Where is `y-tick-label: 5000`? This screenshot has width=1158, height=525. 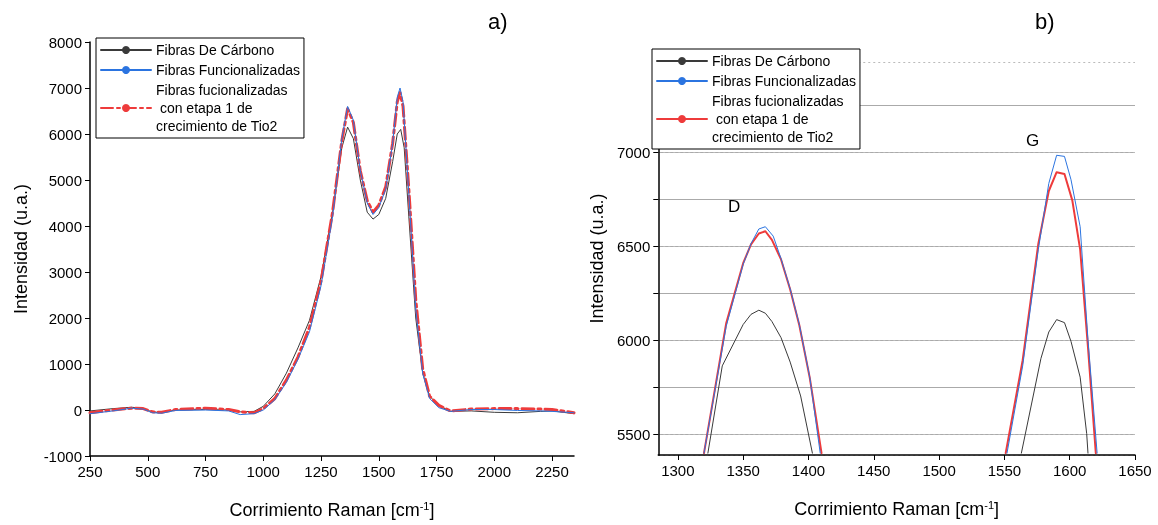 y-tick-label: 5000 is located at coordinates (65, 180).